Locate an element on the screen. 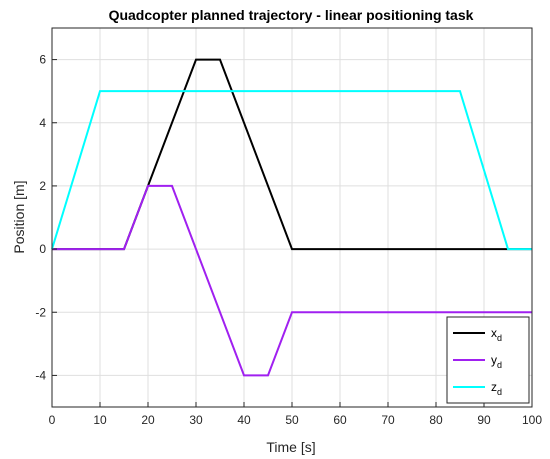 The width and height of the screenshot is (550, 459). y-axis-ticks: -4 -2 0 2 4 6 is located at coordinates (46, 217).